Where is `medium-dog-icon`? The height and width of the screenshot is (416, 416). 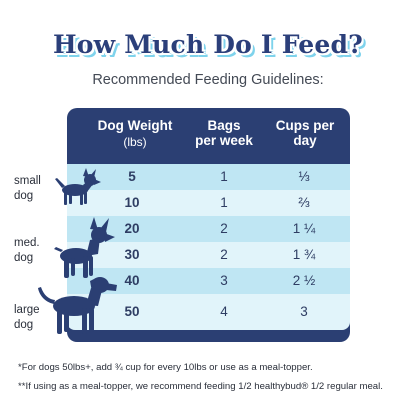 medium-dog-icon is located at coordinates (84, 247).